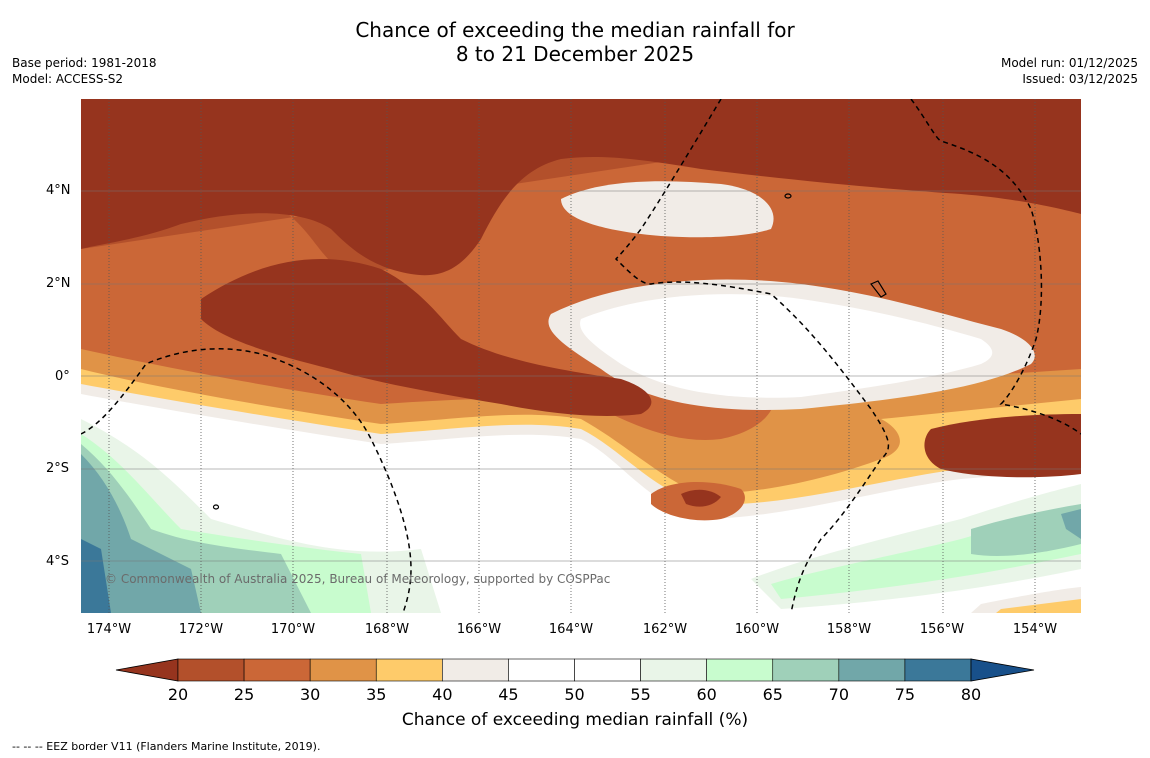 This screenshot has width=1150, height=758. What do you see at coordinates (387, 629) in the screenshot?
I see `lon-label: 168°W` at bounding box center [387, 629].